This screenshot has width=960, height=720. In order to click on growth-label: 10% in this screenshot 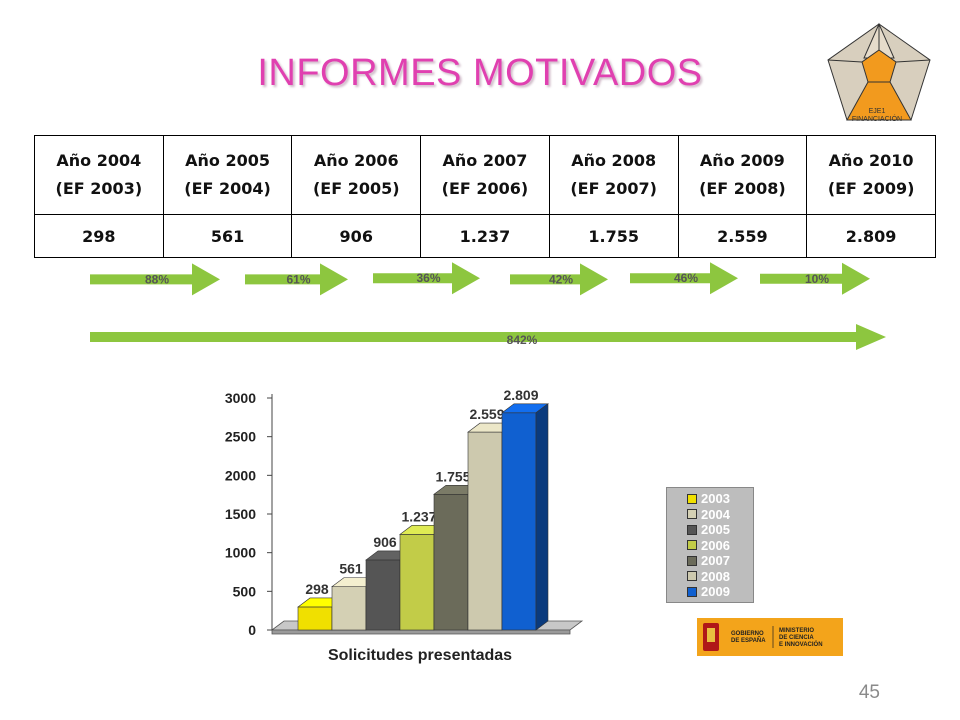, I will do `click(817, 279)`.